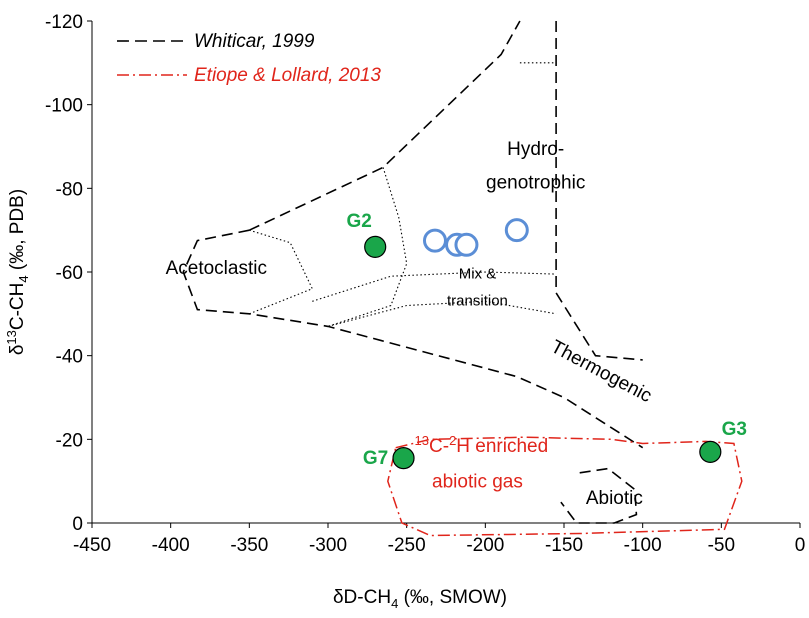  Describe the element at coordinates (64, 22) in the screenshot. I see `y-tick-label: -120` at that location.